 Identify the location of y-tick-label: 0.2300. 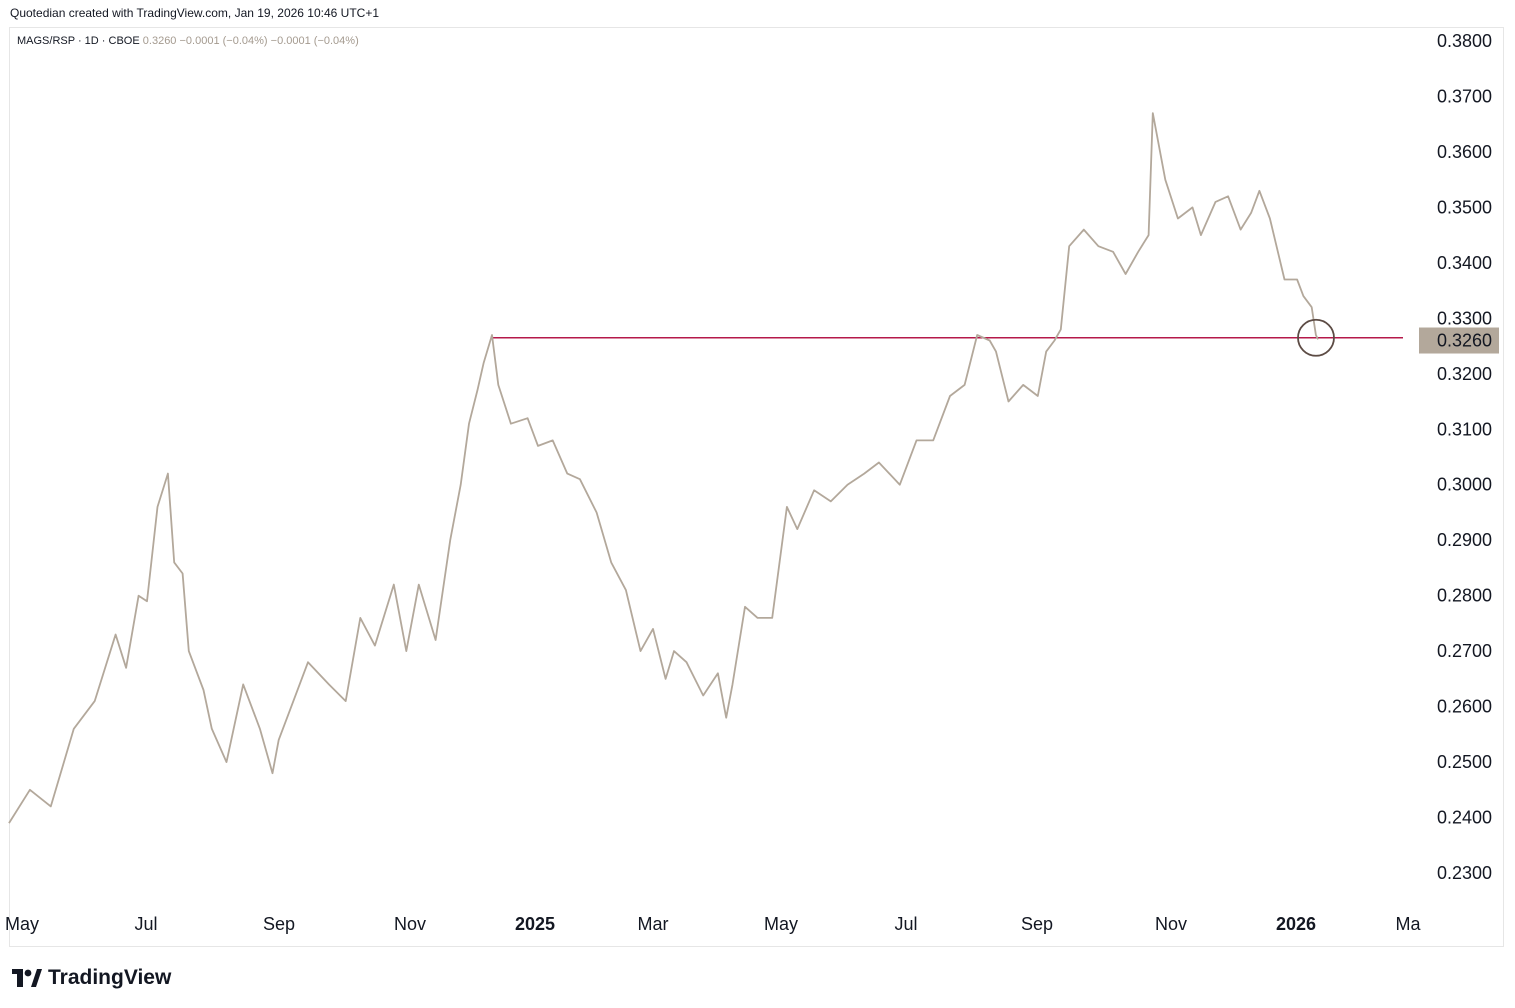
(1464, 873).